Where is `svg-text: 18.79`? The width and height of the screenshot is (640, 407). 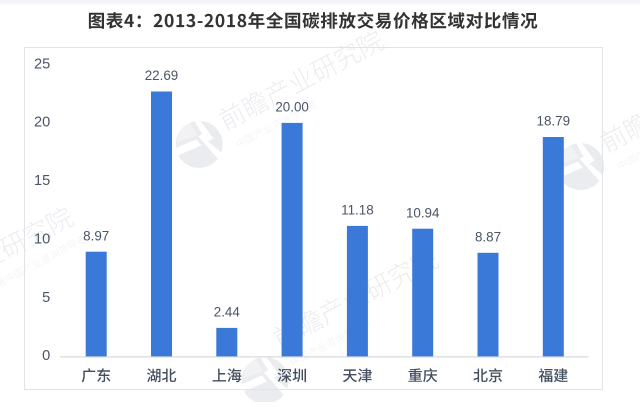 svg-text: 18.79 is located at coordinates (554, 121).